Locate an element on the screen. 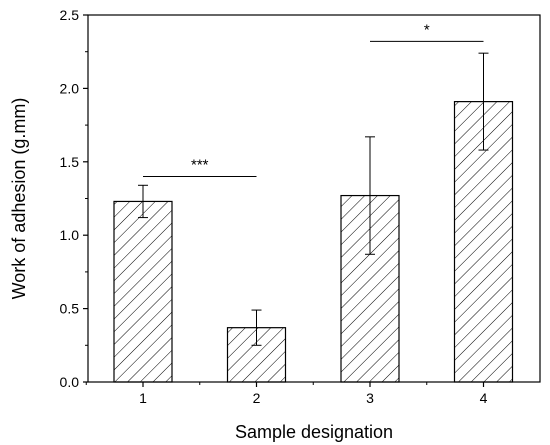 The width and height of the screenshot is (550, 445). y-tick-label: 1.0 is located at coordinates (70, 235).